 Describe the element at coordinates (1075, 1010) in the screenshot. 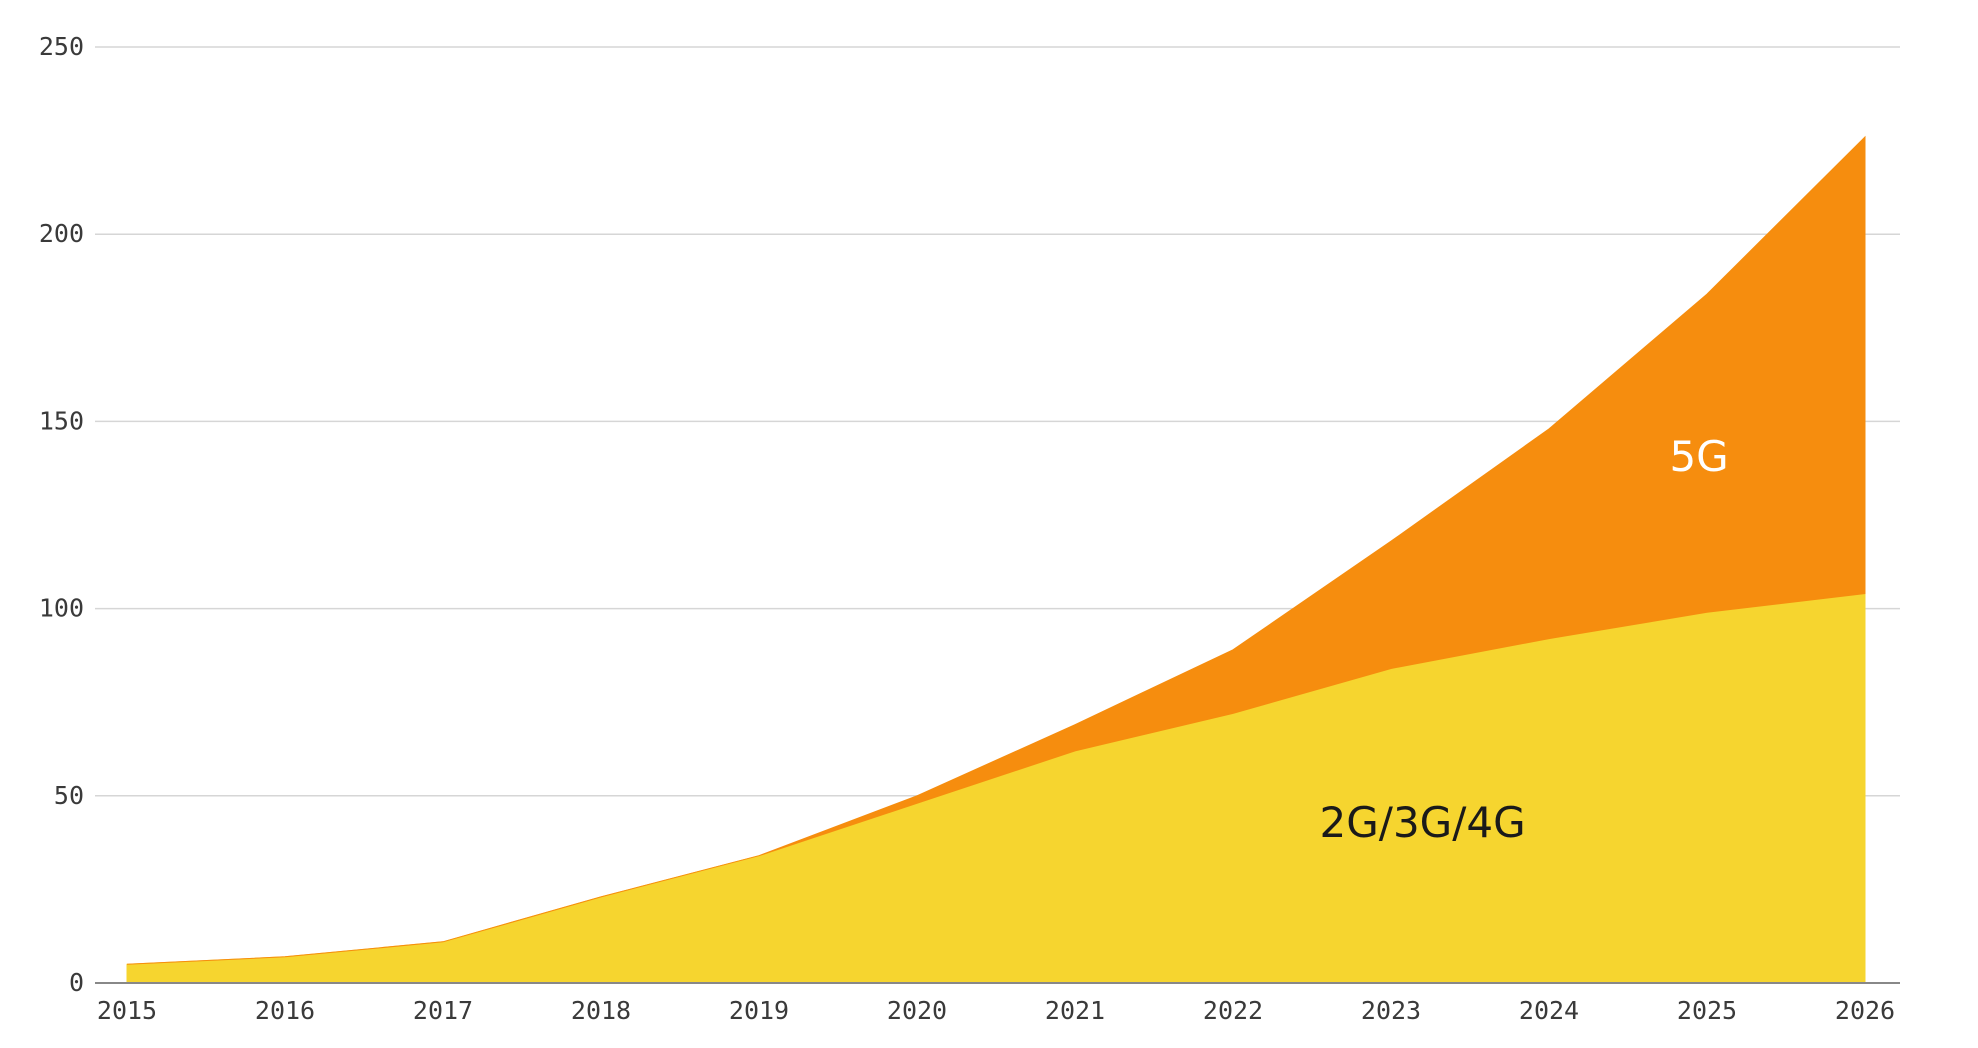

I see `x-tick-label: 2021` at that location.